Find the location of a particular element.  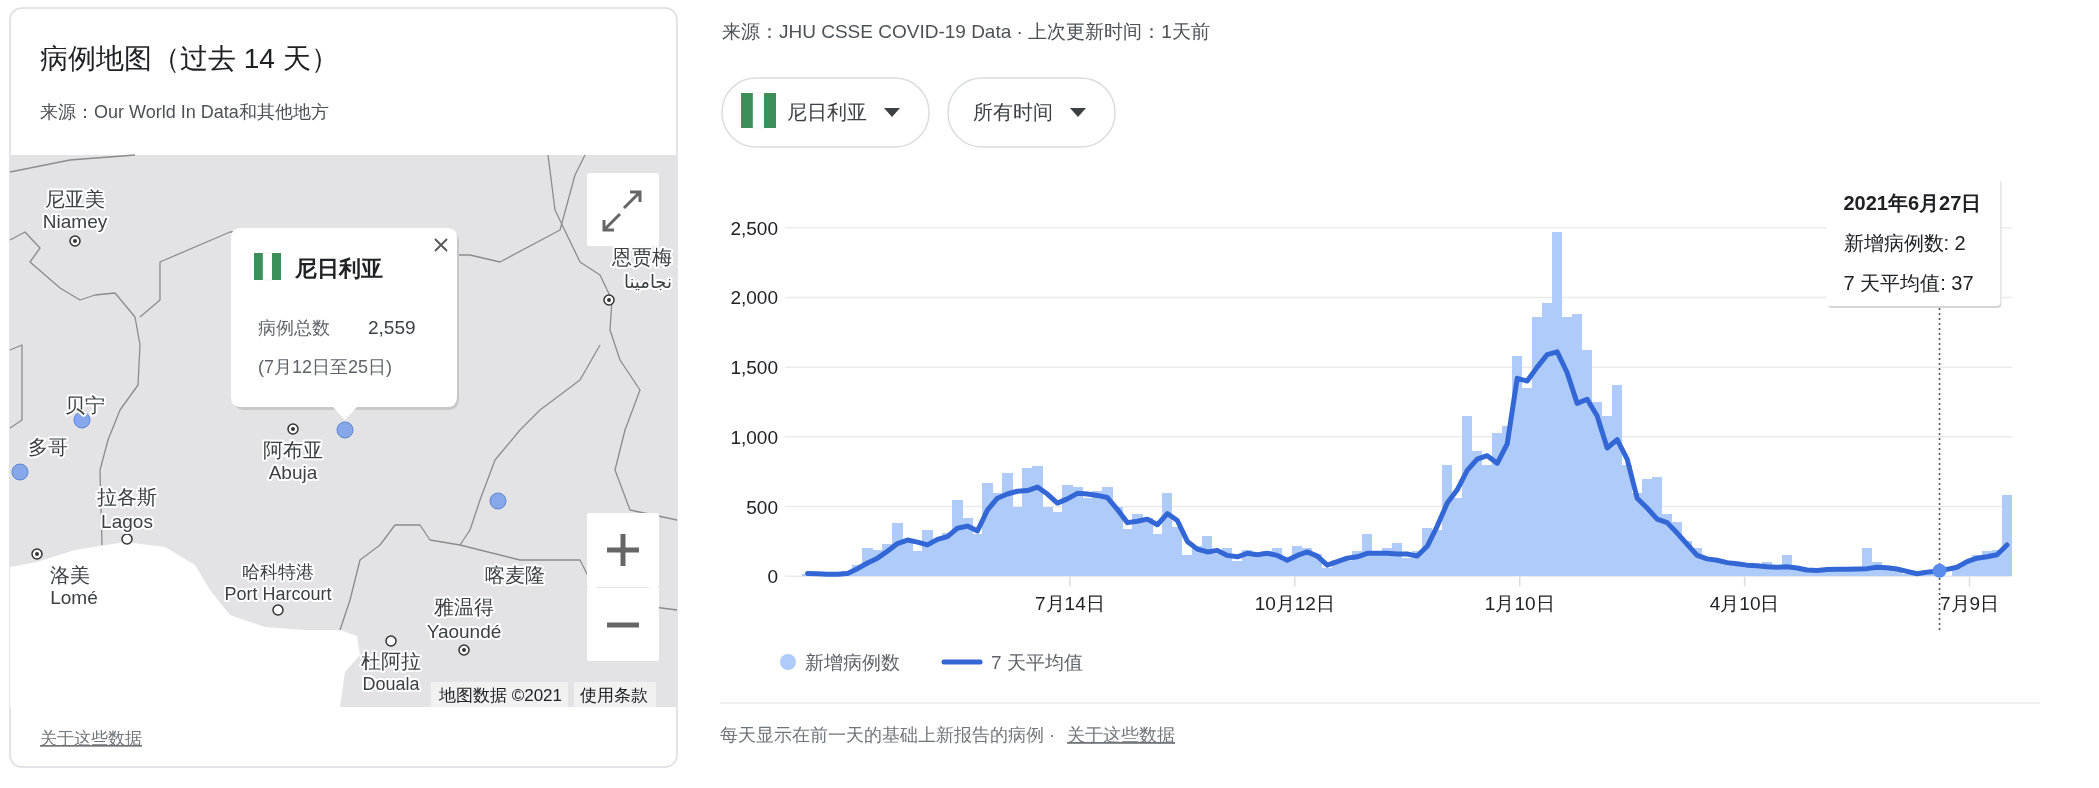

x-tick-label: 4月10日 is located at coordinates (1744, 604).